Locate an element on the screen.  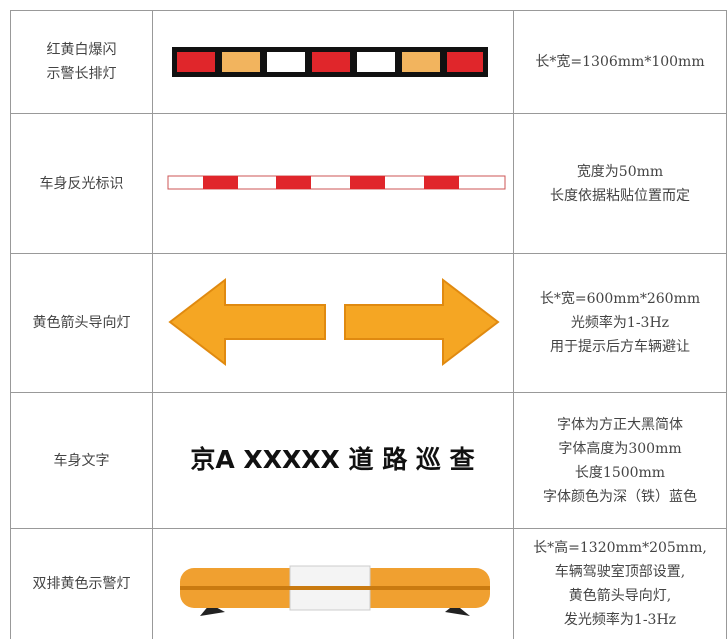
text-line: 长*宽=1306mm*100mm is located at coordinates (620, 62).